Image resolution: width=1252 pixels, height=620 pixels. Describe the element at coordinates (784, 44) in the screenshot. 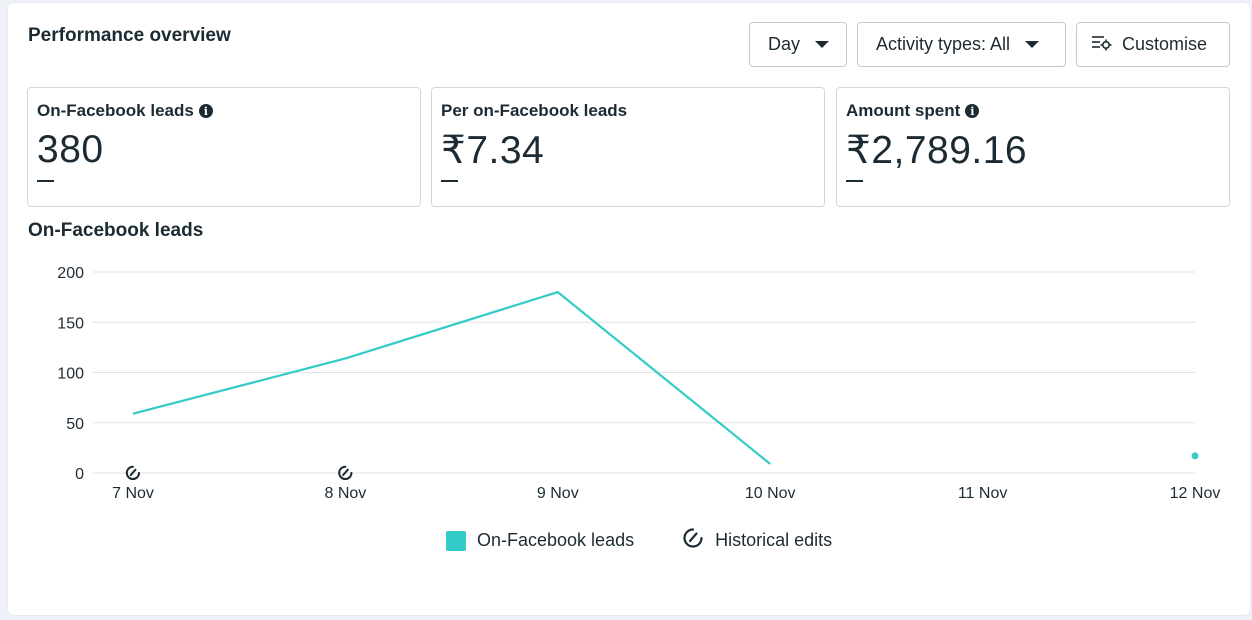

I see `period-dropdown-label: Day` at that location.